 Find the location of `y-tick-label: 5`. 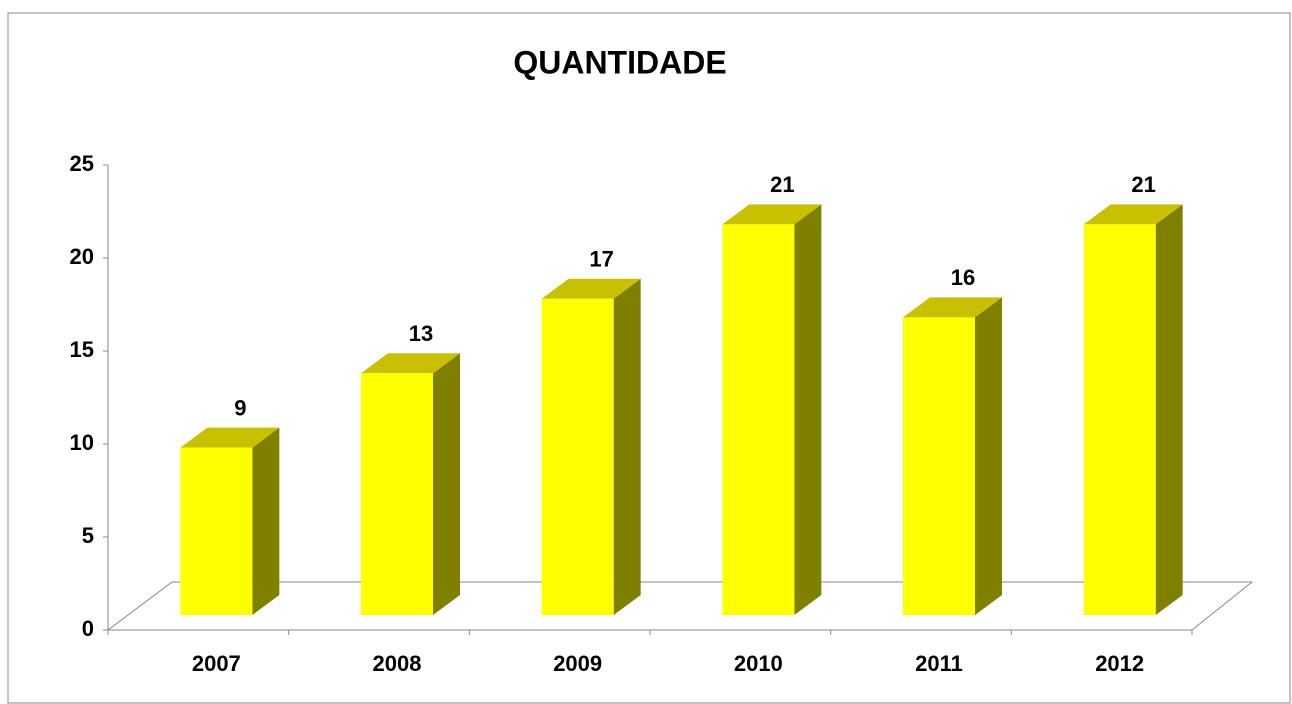

y-tick-label: 5 is located at coordinates (88, 535).